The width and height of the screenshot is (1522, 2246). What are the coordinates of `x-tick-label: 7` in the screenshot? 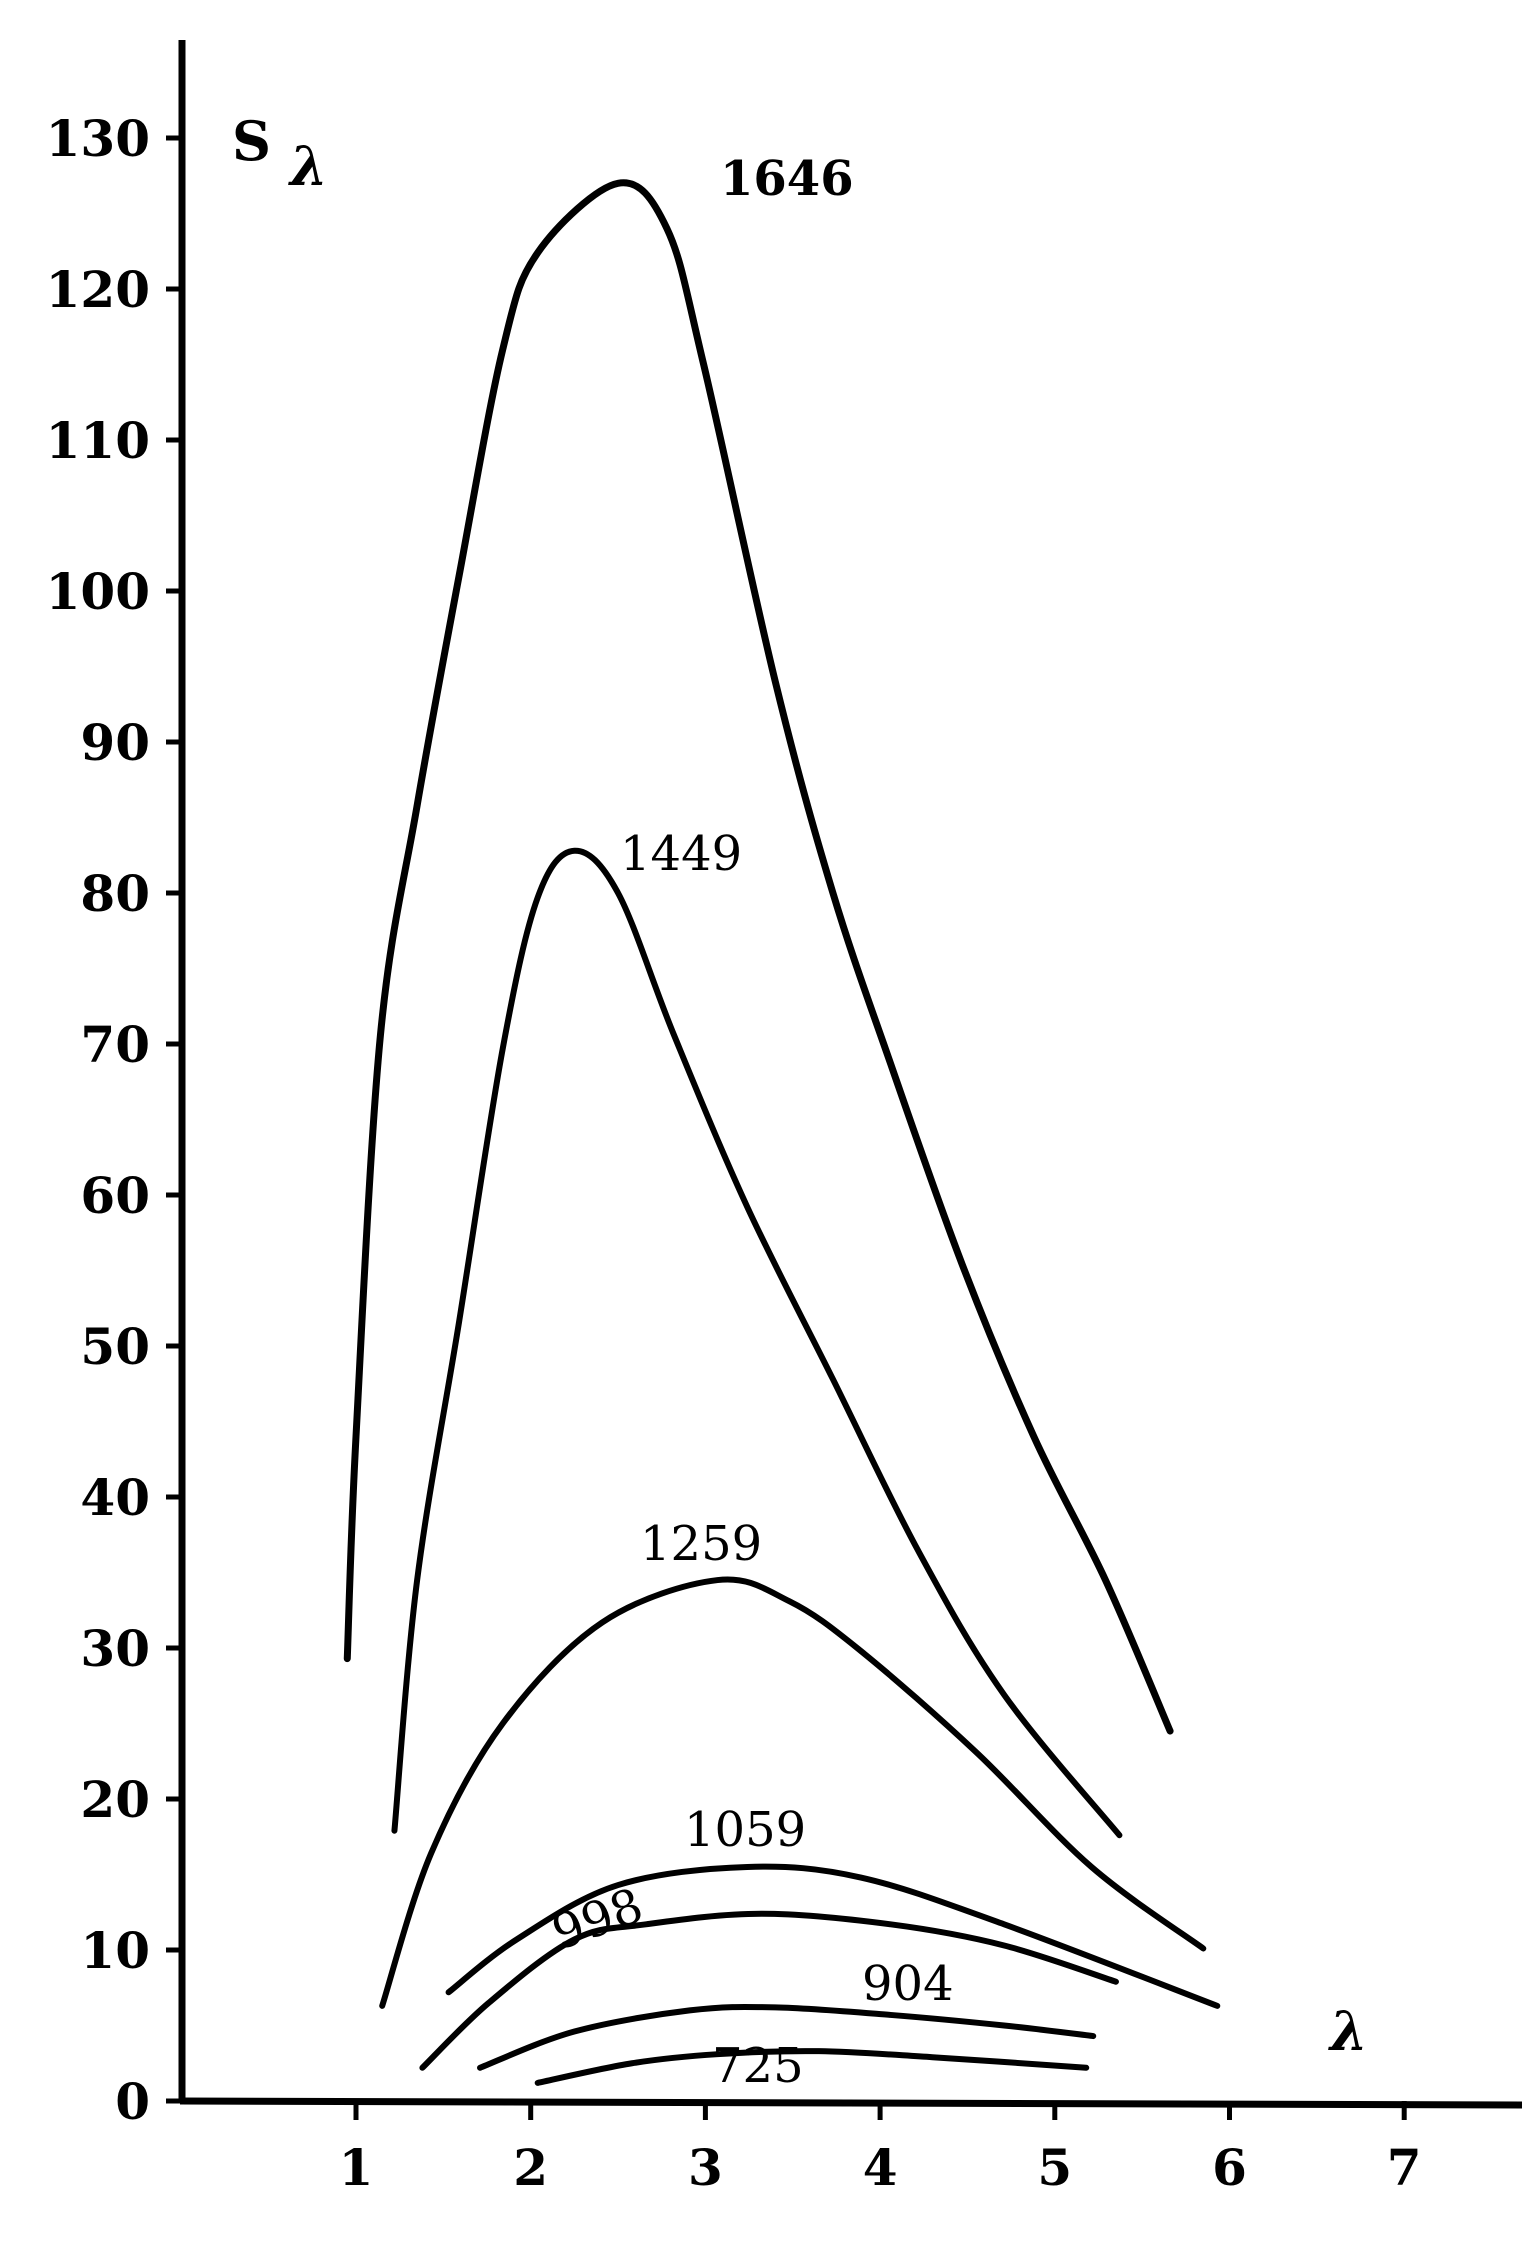 It's located at (1404, 2167).